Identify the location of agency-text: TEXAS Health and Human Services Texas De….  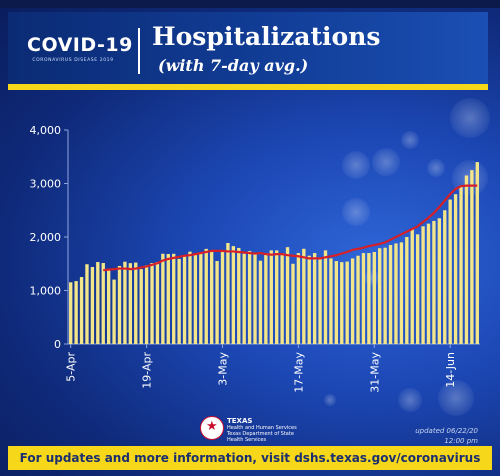
(268, 430).